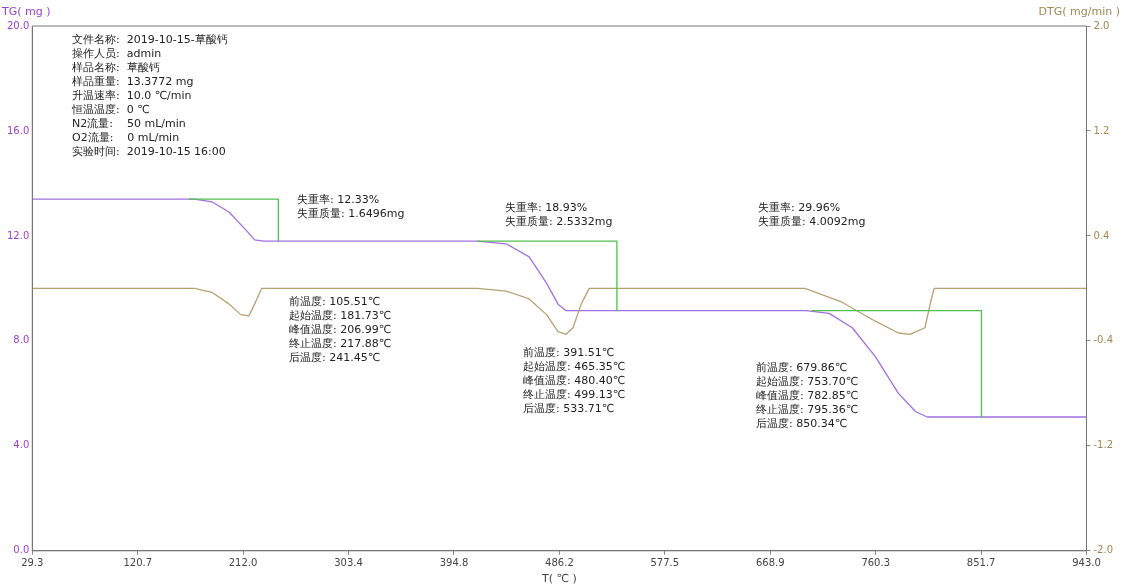 The height and width of the screenshot is (588, 1124). I want to click on x-tick-label: 394.8, so click(454, 563).